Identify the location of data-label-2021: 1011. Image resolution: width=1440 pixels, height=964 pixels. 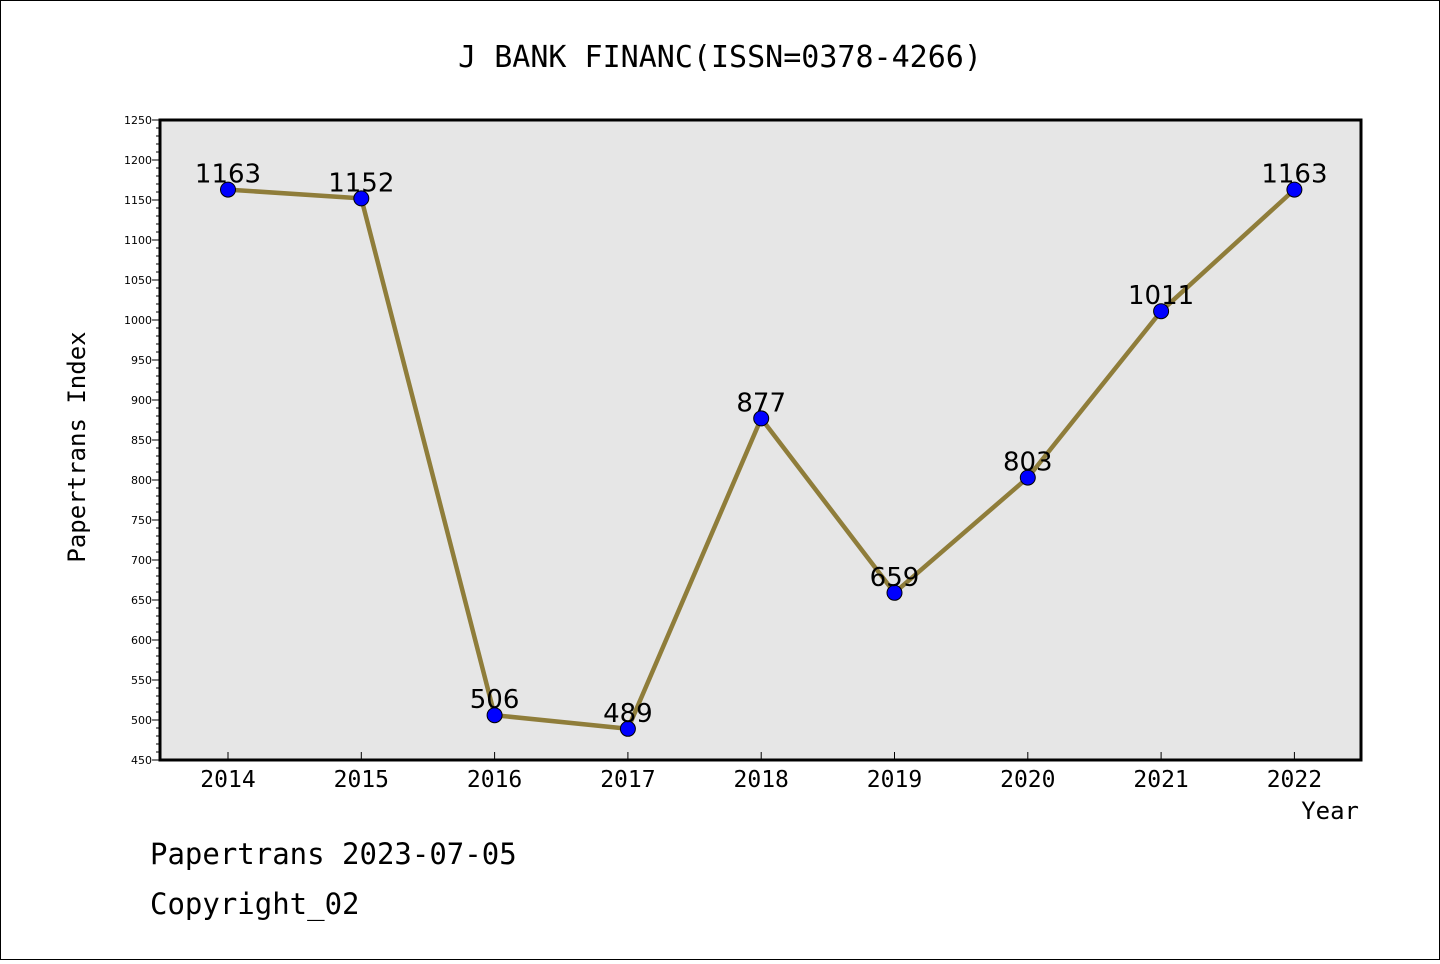
(1161, 296).